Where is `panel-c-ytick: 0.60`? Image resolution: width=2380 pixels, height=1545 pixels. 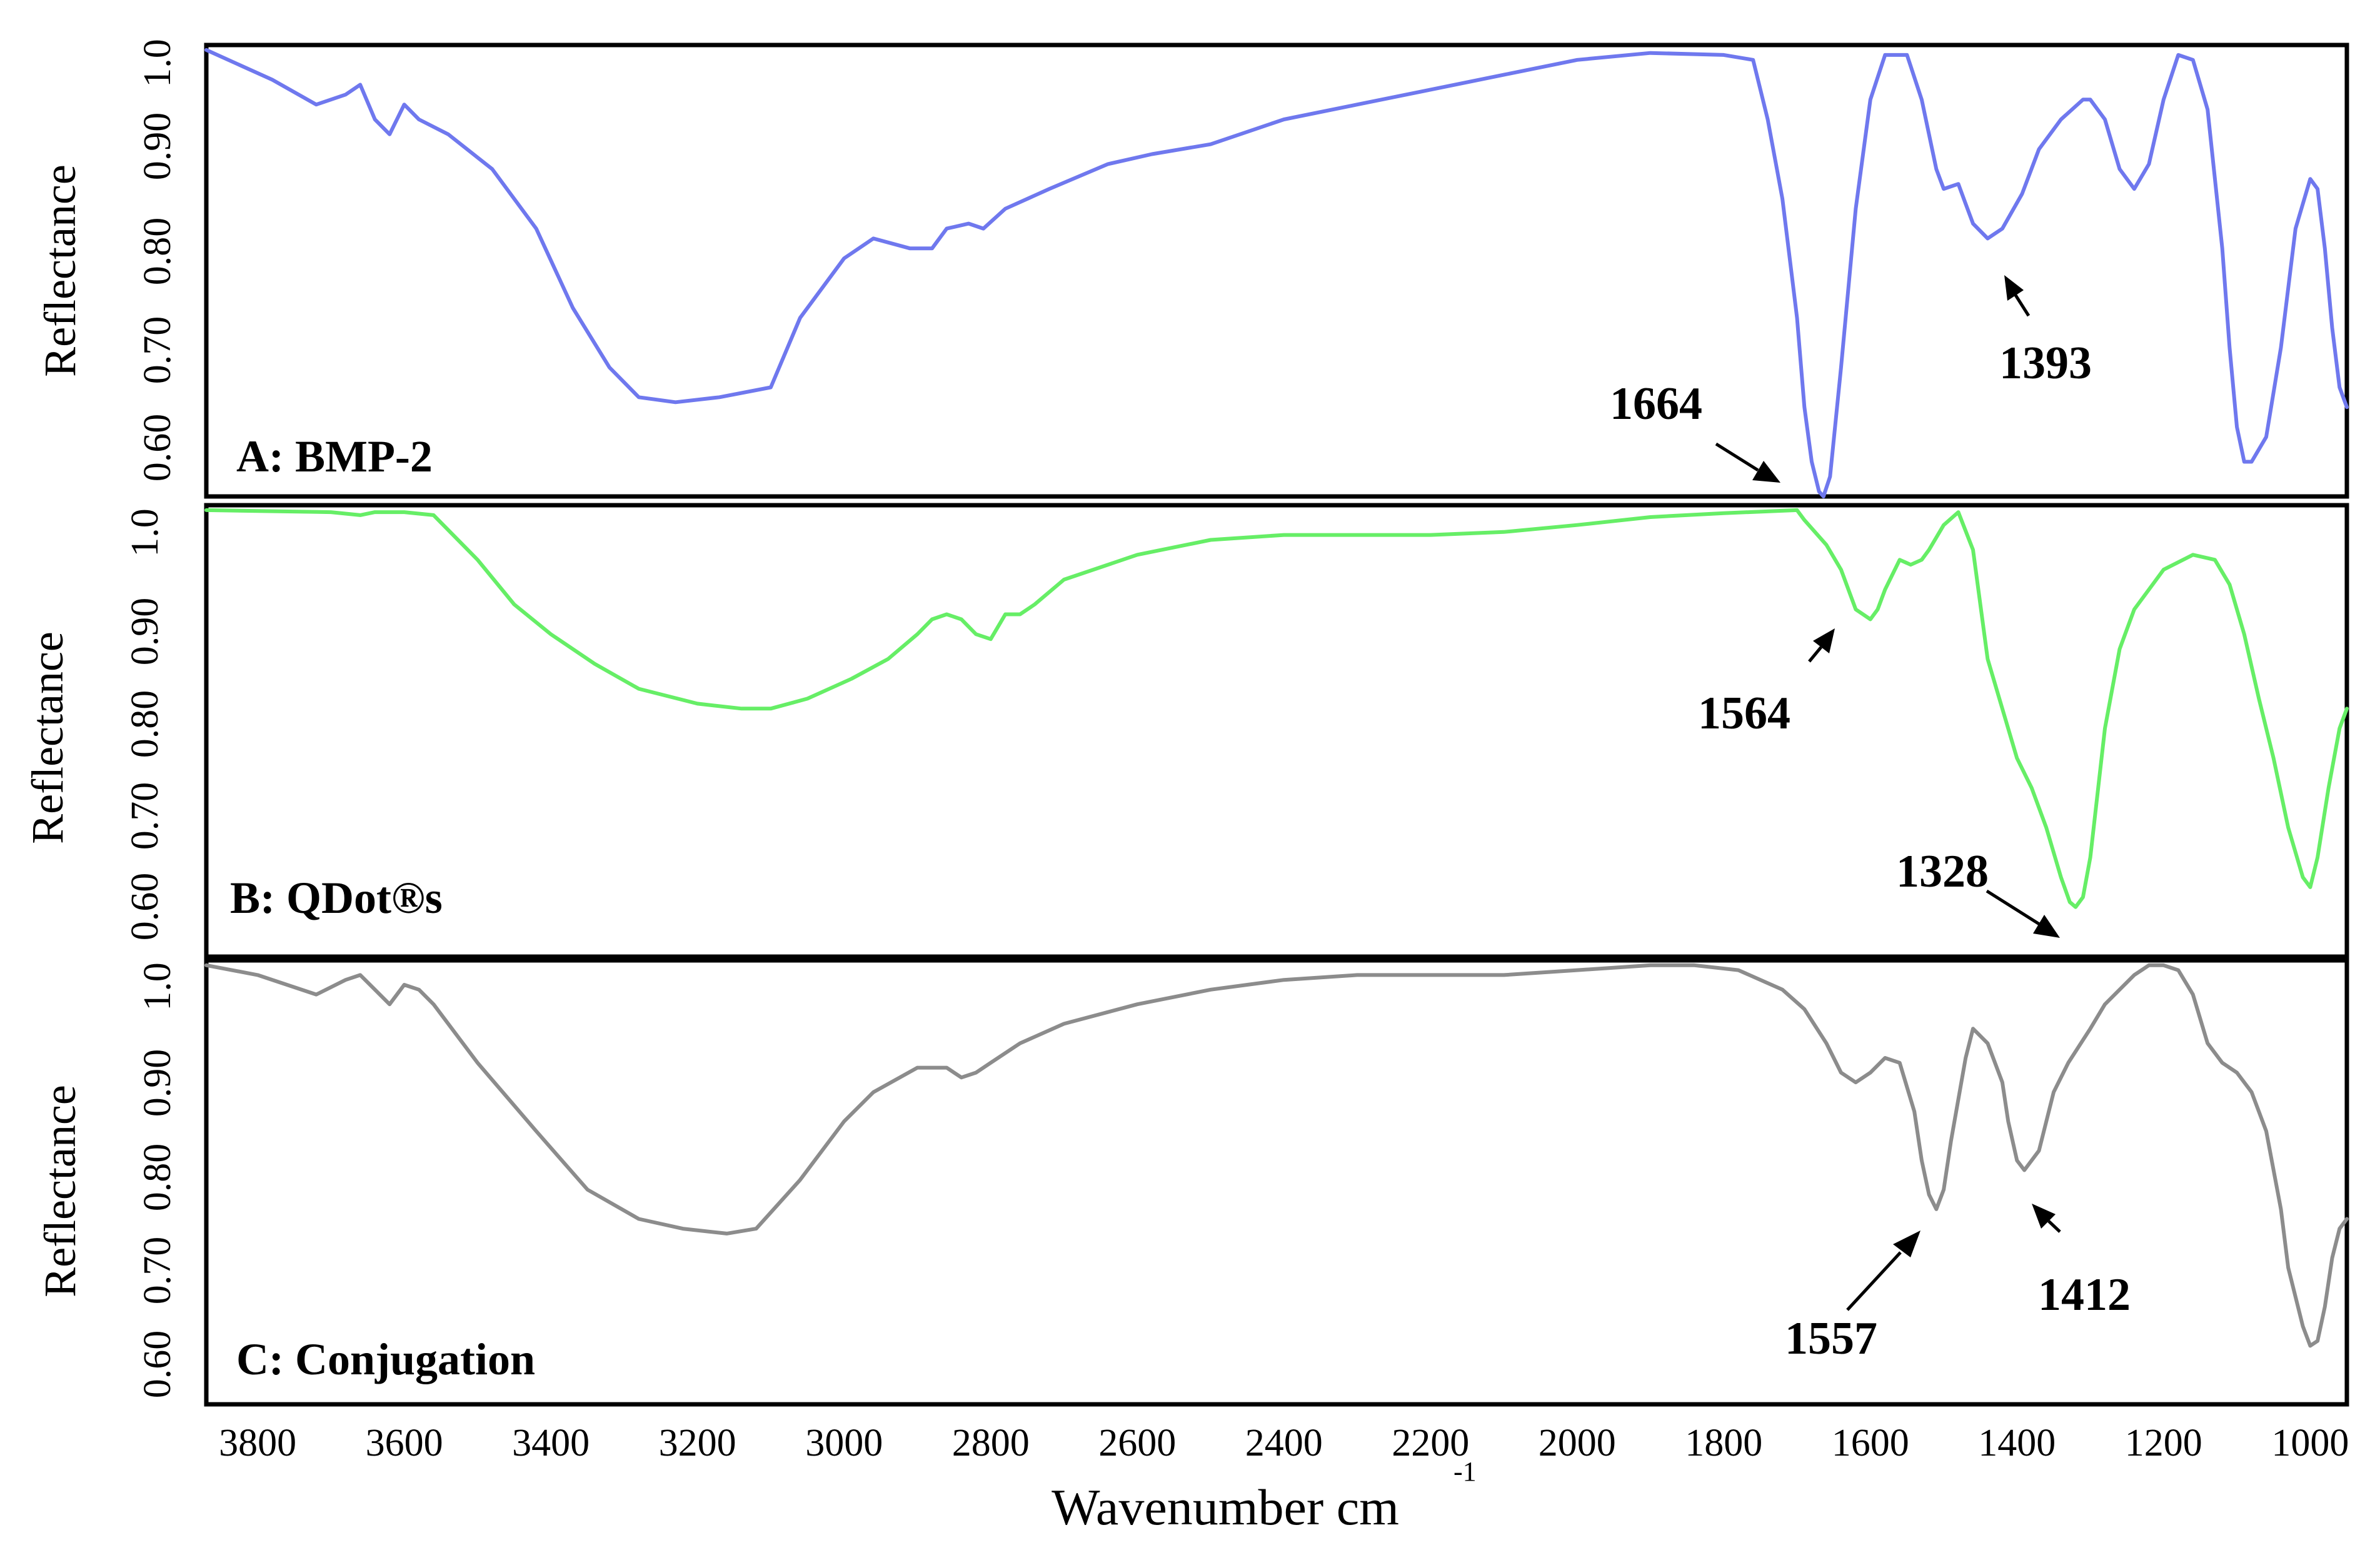
panel-c-ytick: 0.60 is located at coordinates (157, 1365).